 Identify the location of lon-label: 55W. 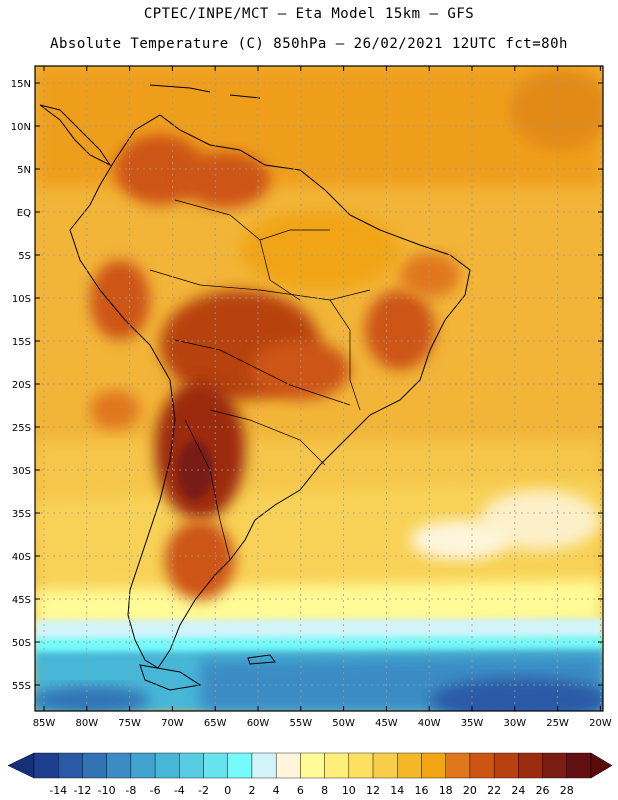
(300, 723).